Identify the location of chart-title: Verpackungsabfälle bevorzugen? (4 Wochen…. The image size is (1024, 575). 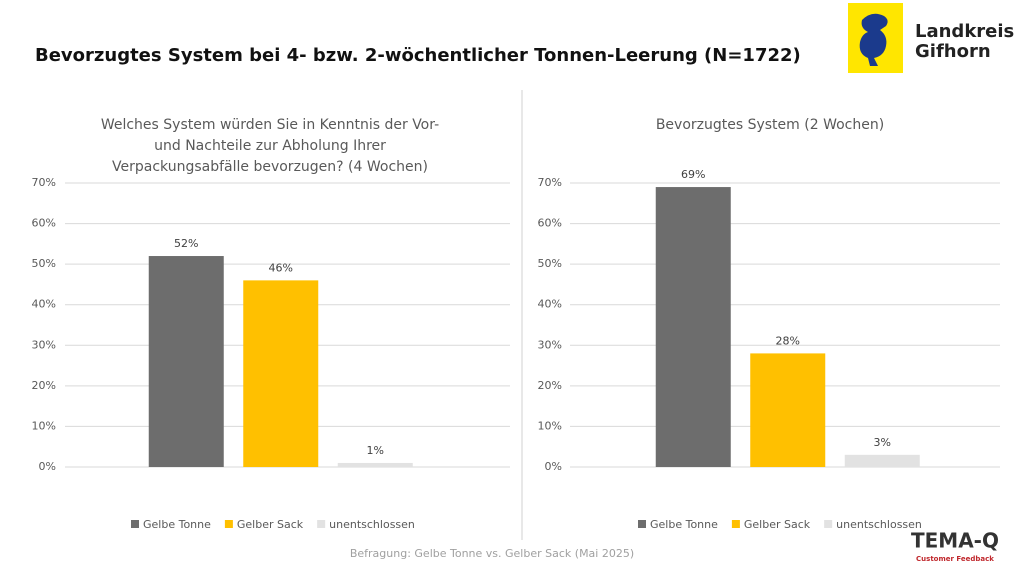
(270, 167).